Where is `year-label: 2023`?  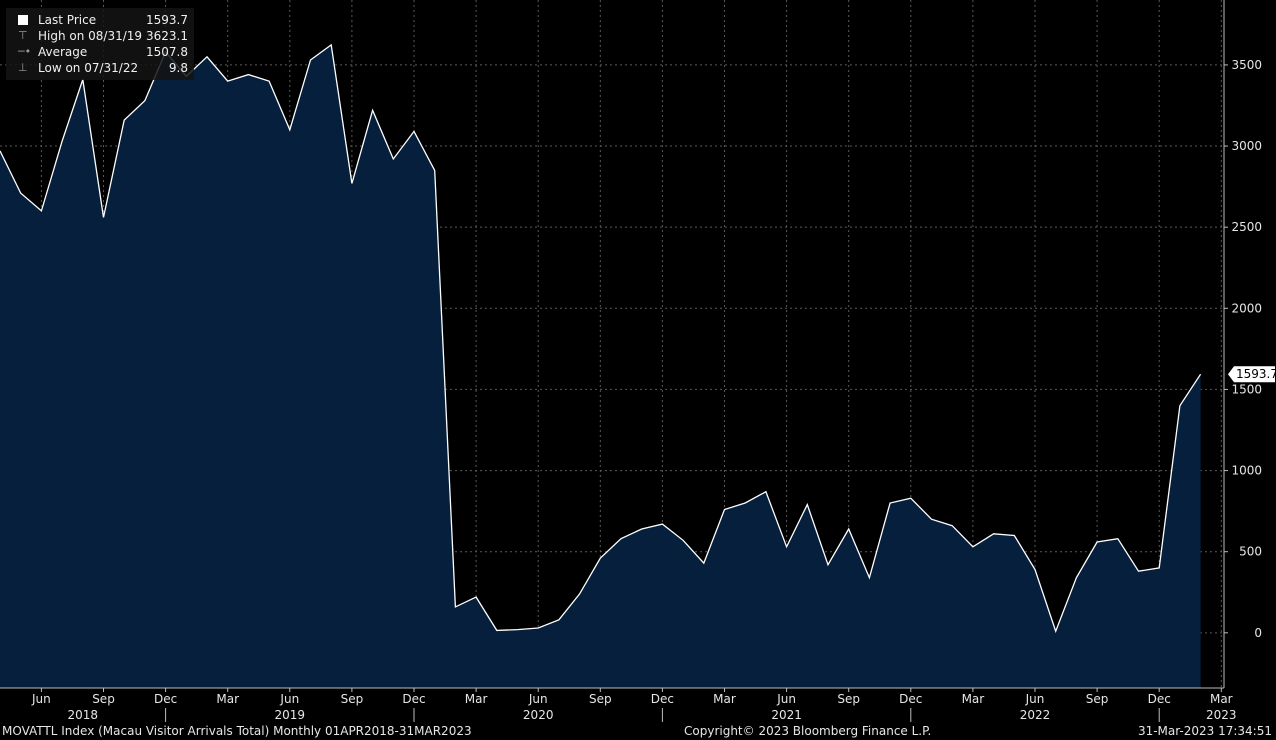 year-label: 2023 is located at coordinates (1221, 715).